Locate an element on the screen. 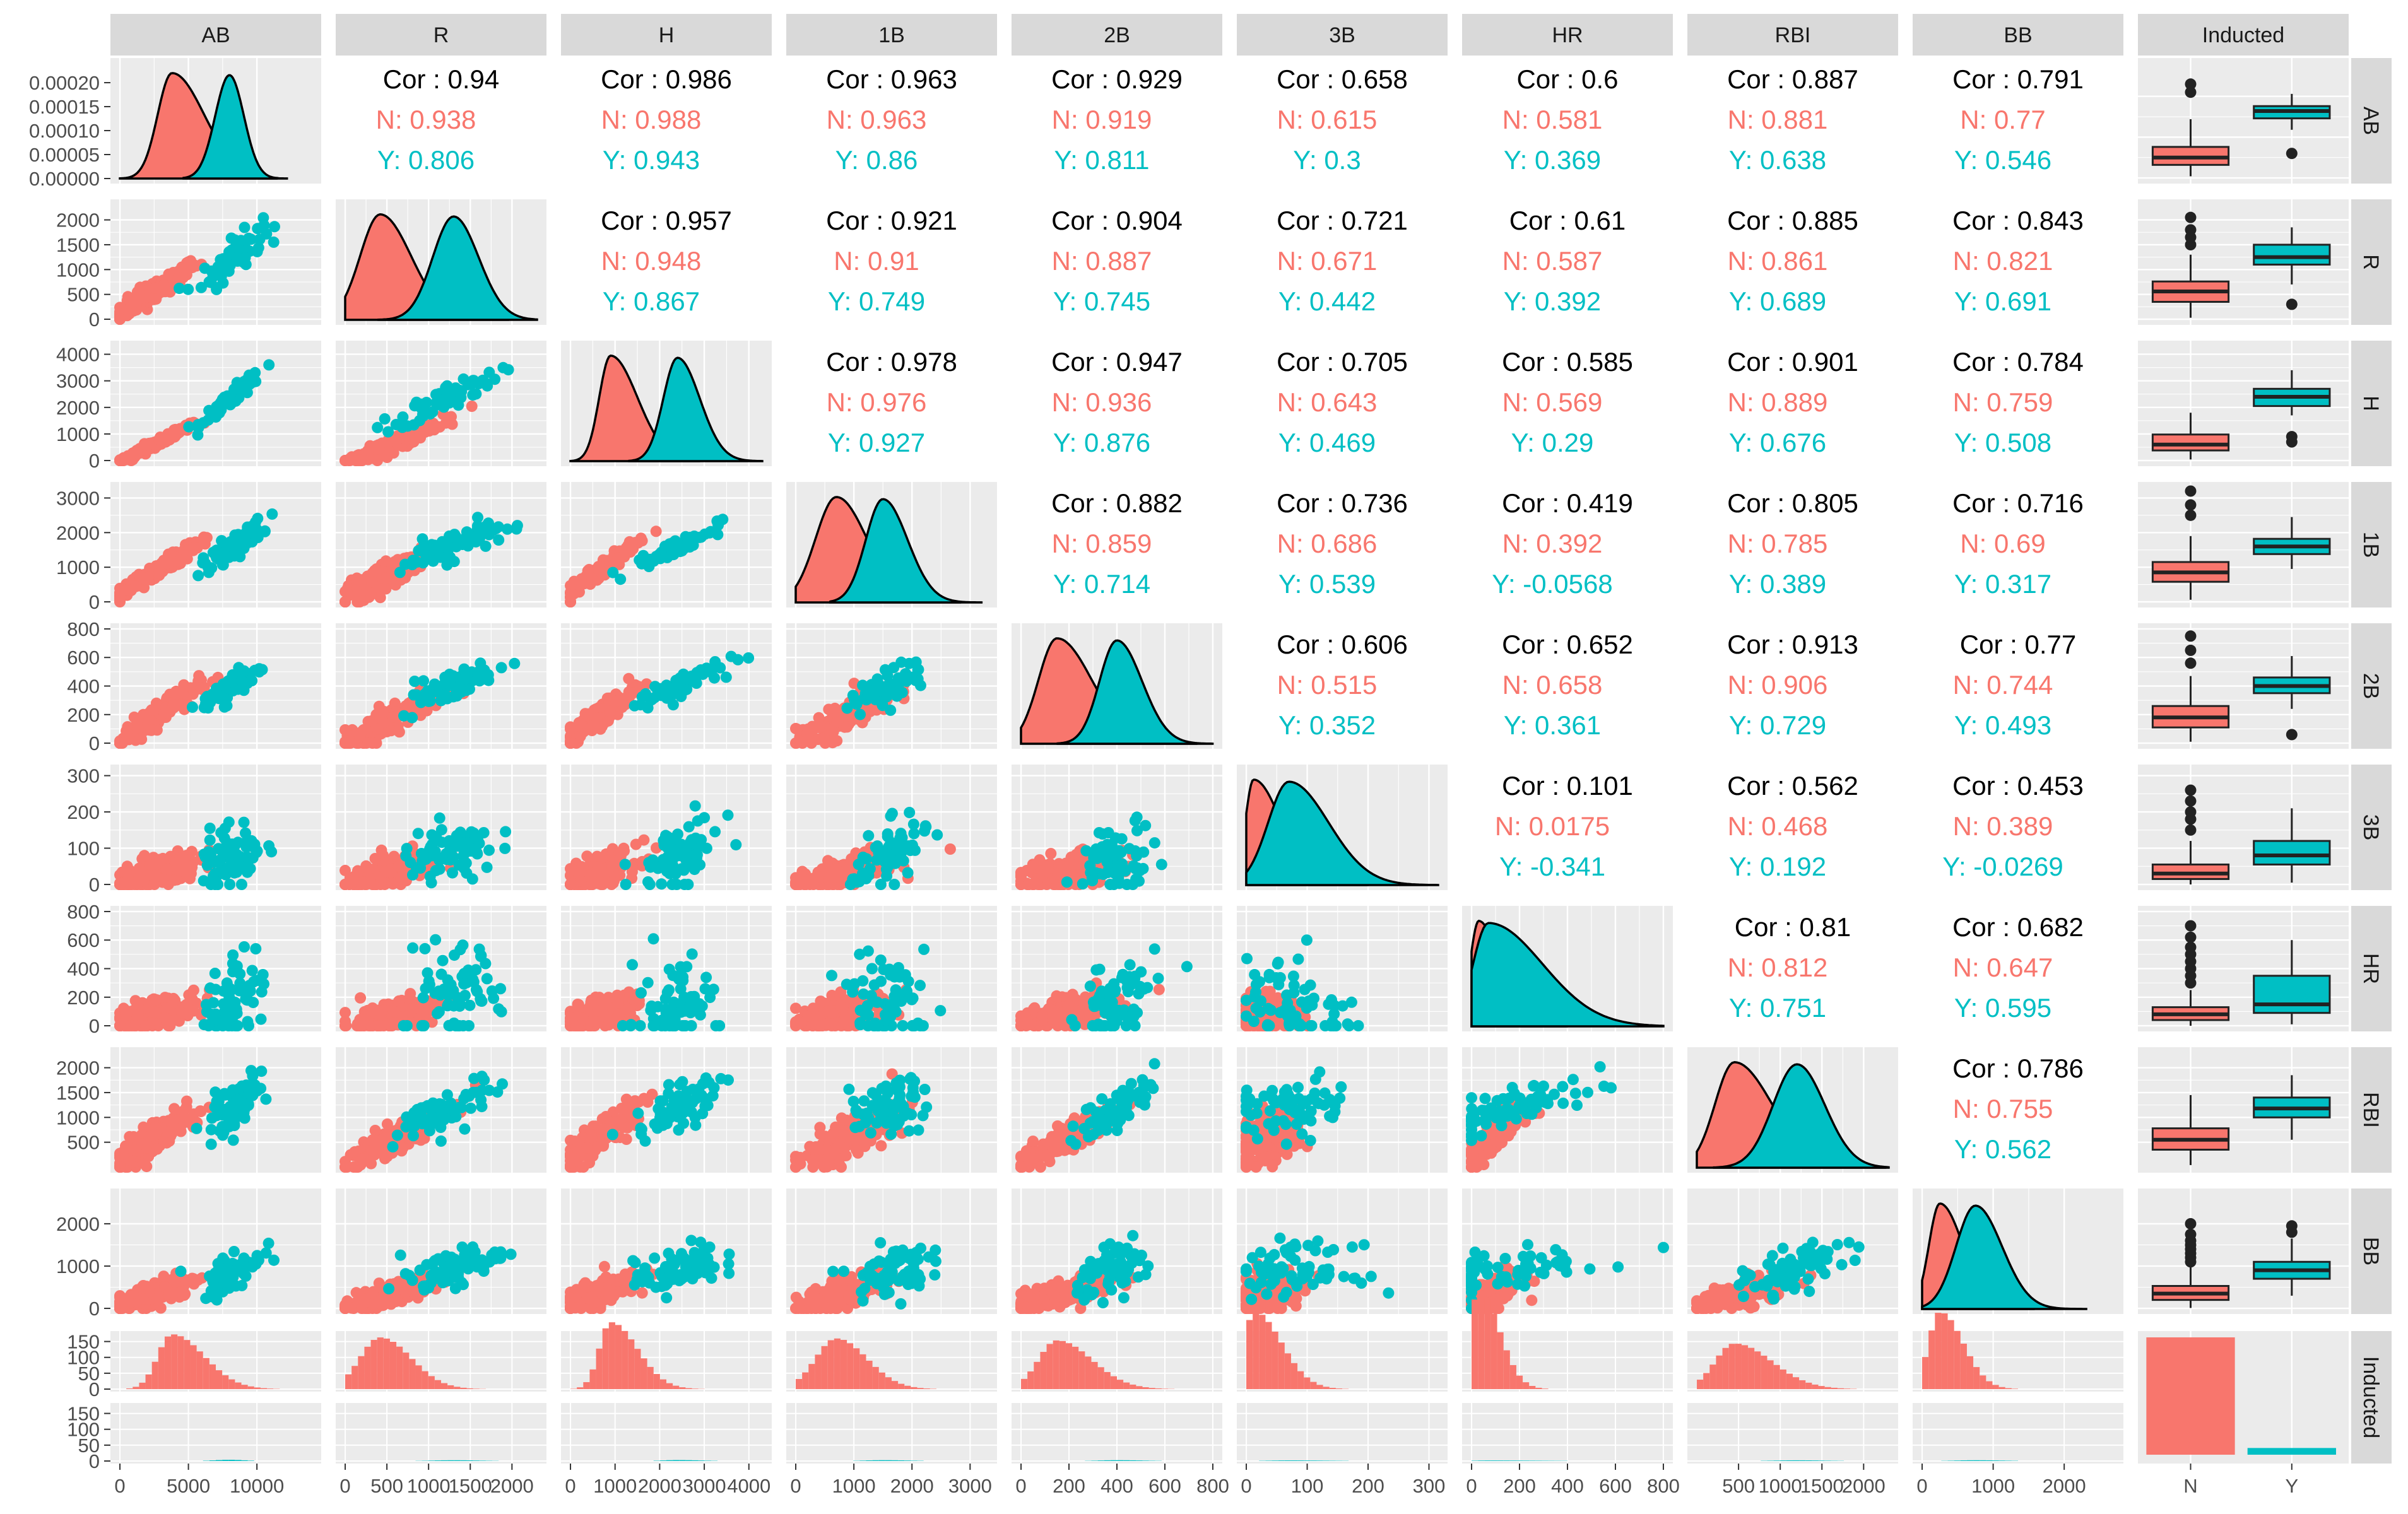  correlation-group-y: Y: 0.689 is located at coordinates (1778, 301).